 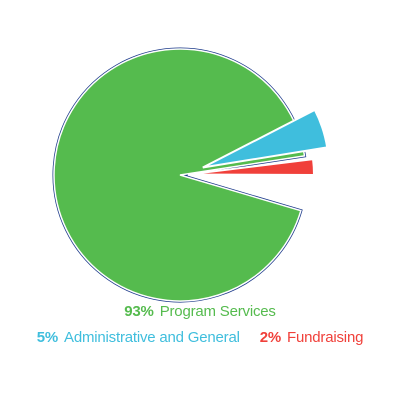 I want to click on legend-entry-program-services: 93% Program Services, so click(x=200, y=311).